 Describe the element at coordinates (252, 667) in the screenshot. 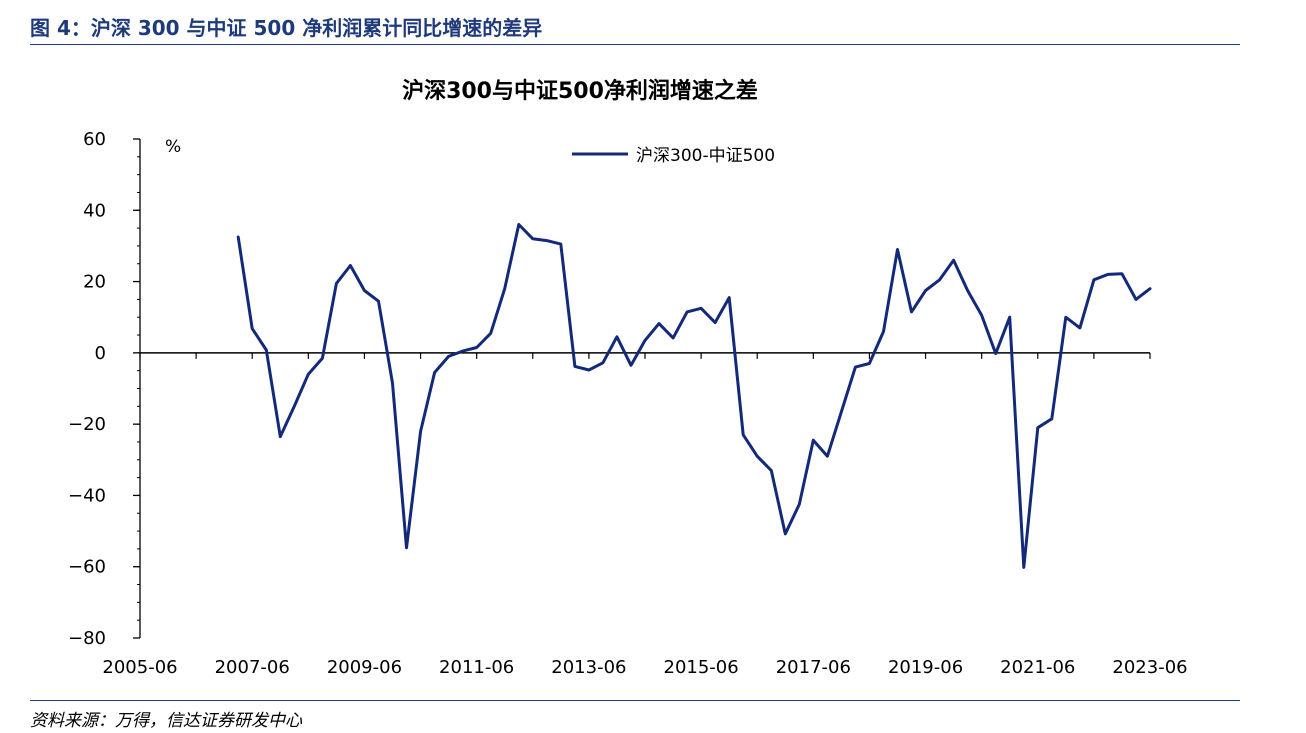

I see `x-tick-label: 2007-06` at that location.